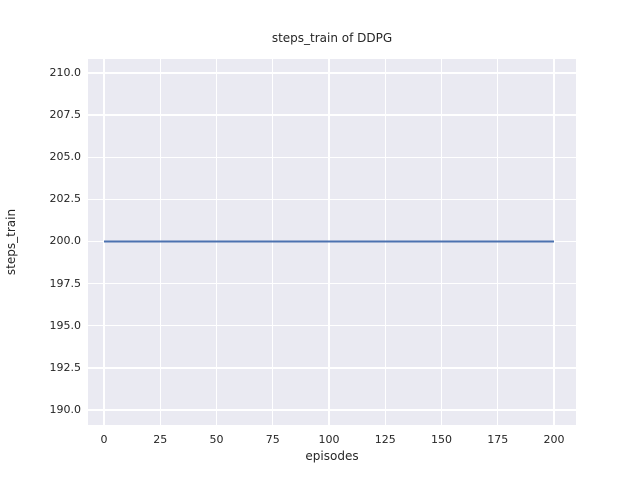 This screenshot has height=480, width=640. Describe the element at coordinates (329, 439) in the screenshot. I see `x-tick-label: 100` at that location.